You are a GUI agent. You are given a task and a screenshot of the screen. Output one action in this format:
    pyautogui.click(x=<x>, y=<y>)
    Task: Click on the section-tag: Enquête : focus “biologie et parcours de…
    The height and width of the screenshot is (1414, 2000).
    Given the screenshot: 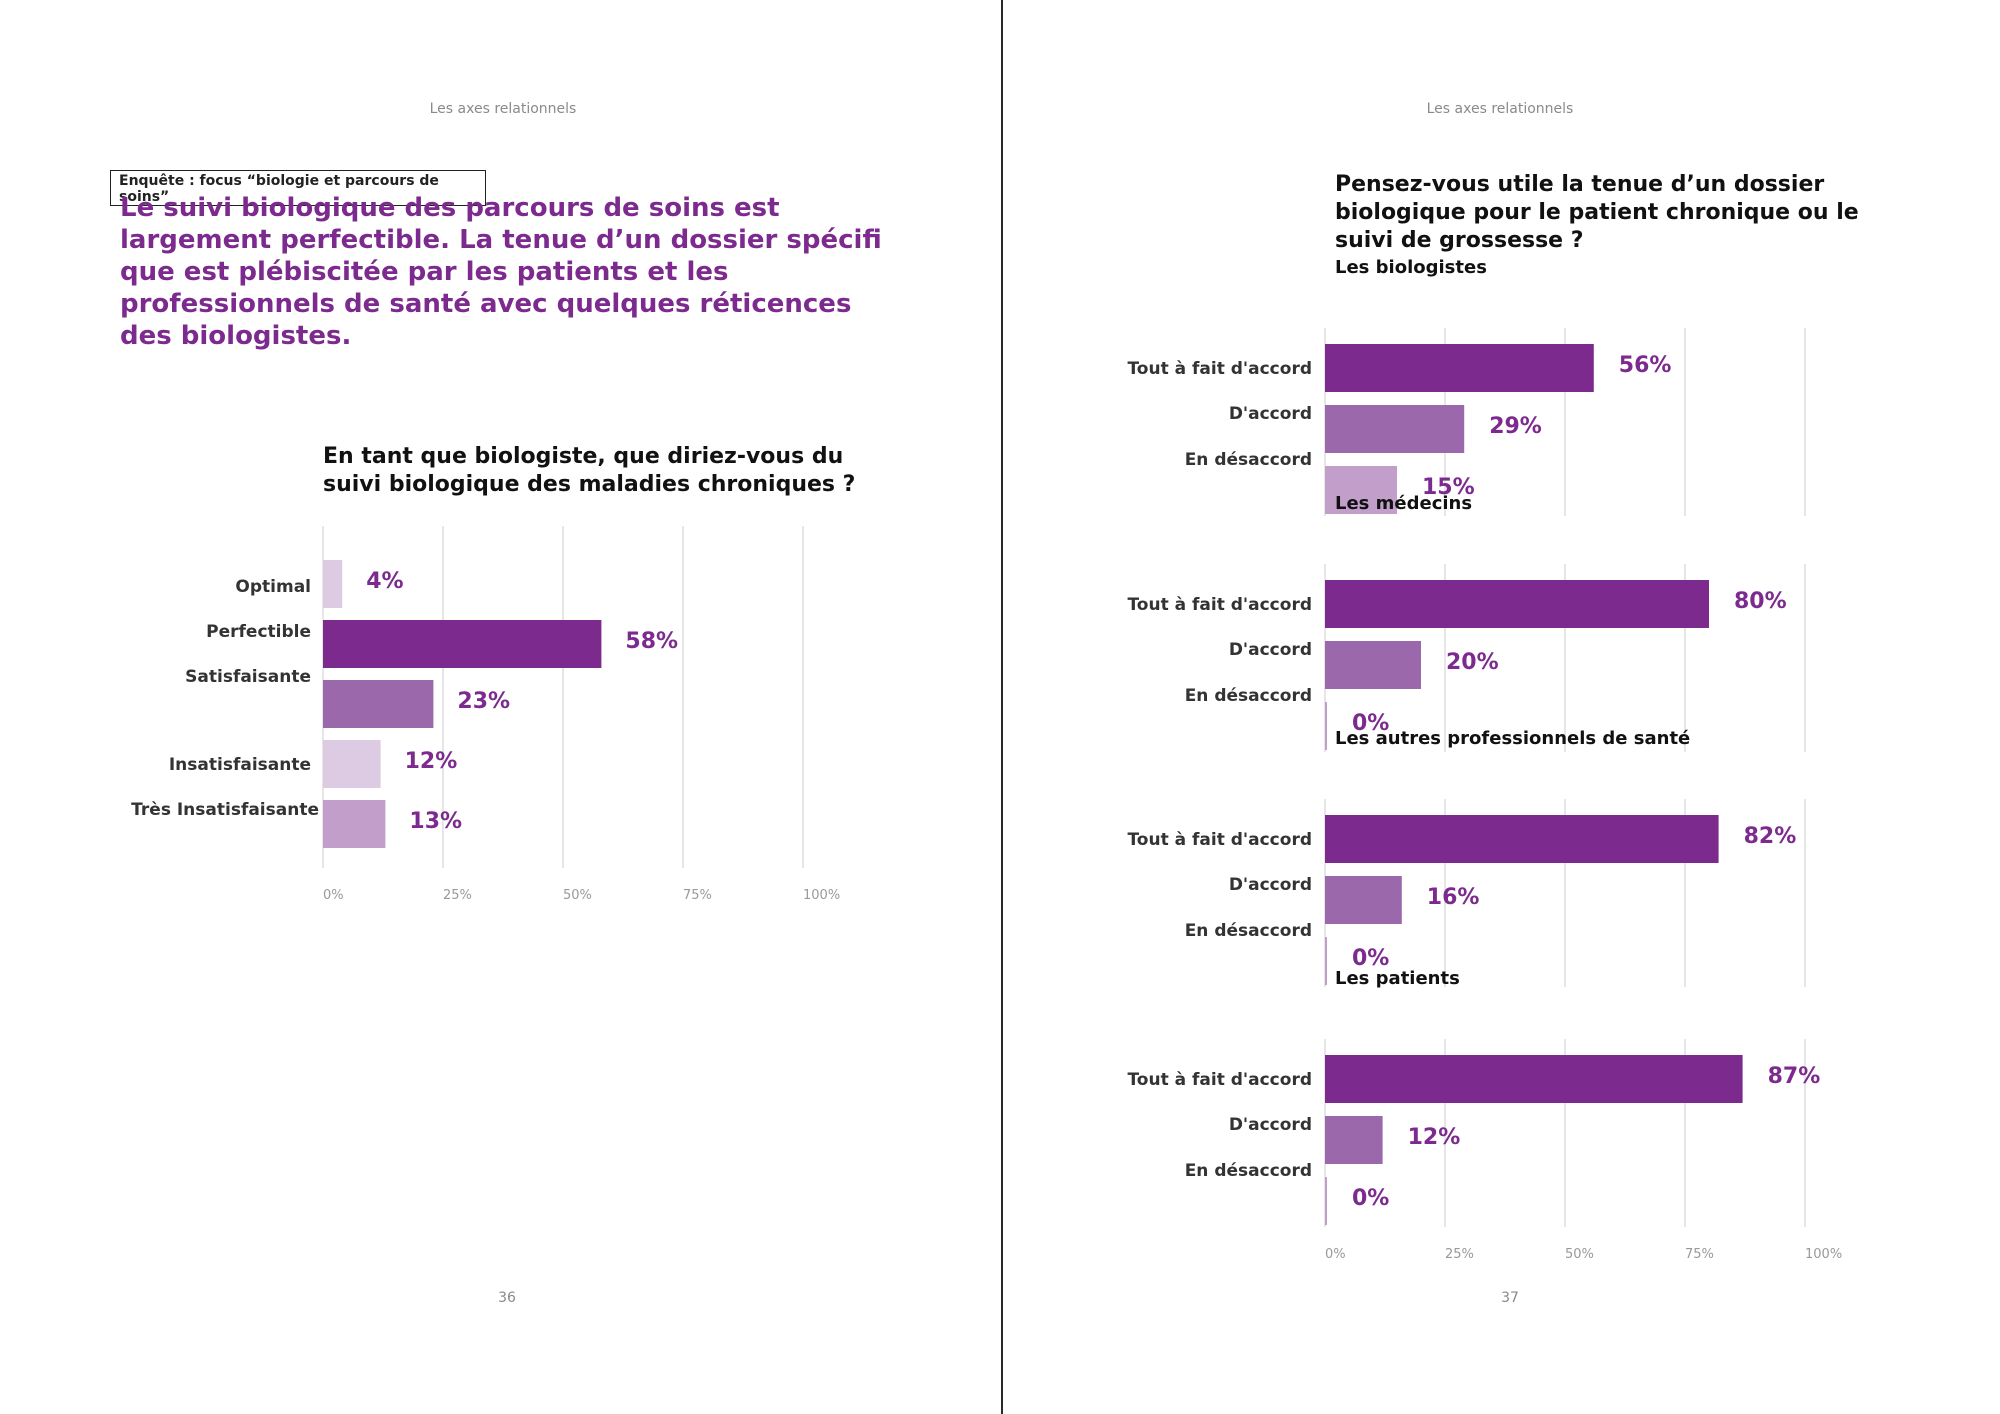 What is the action you would take?
    pyautogui.click(x=298, y=188)
    